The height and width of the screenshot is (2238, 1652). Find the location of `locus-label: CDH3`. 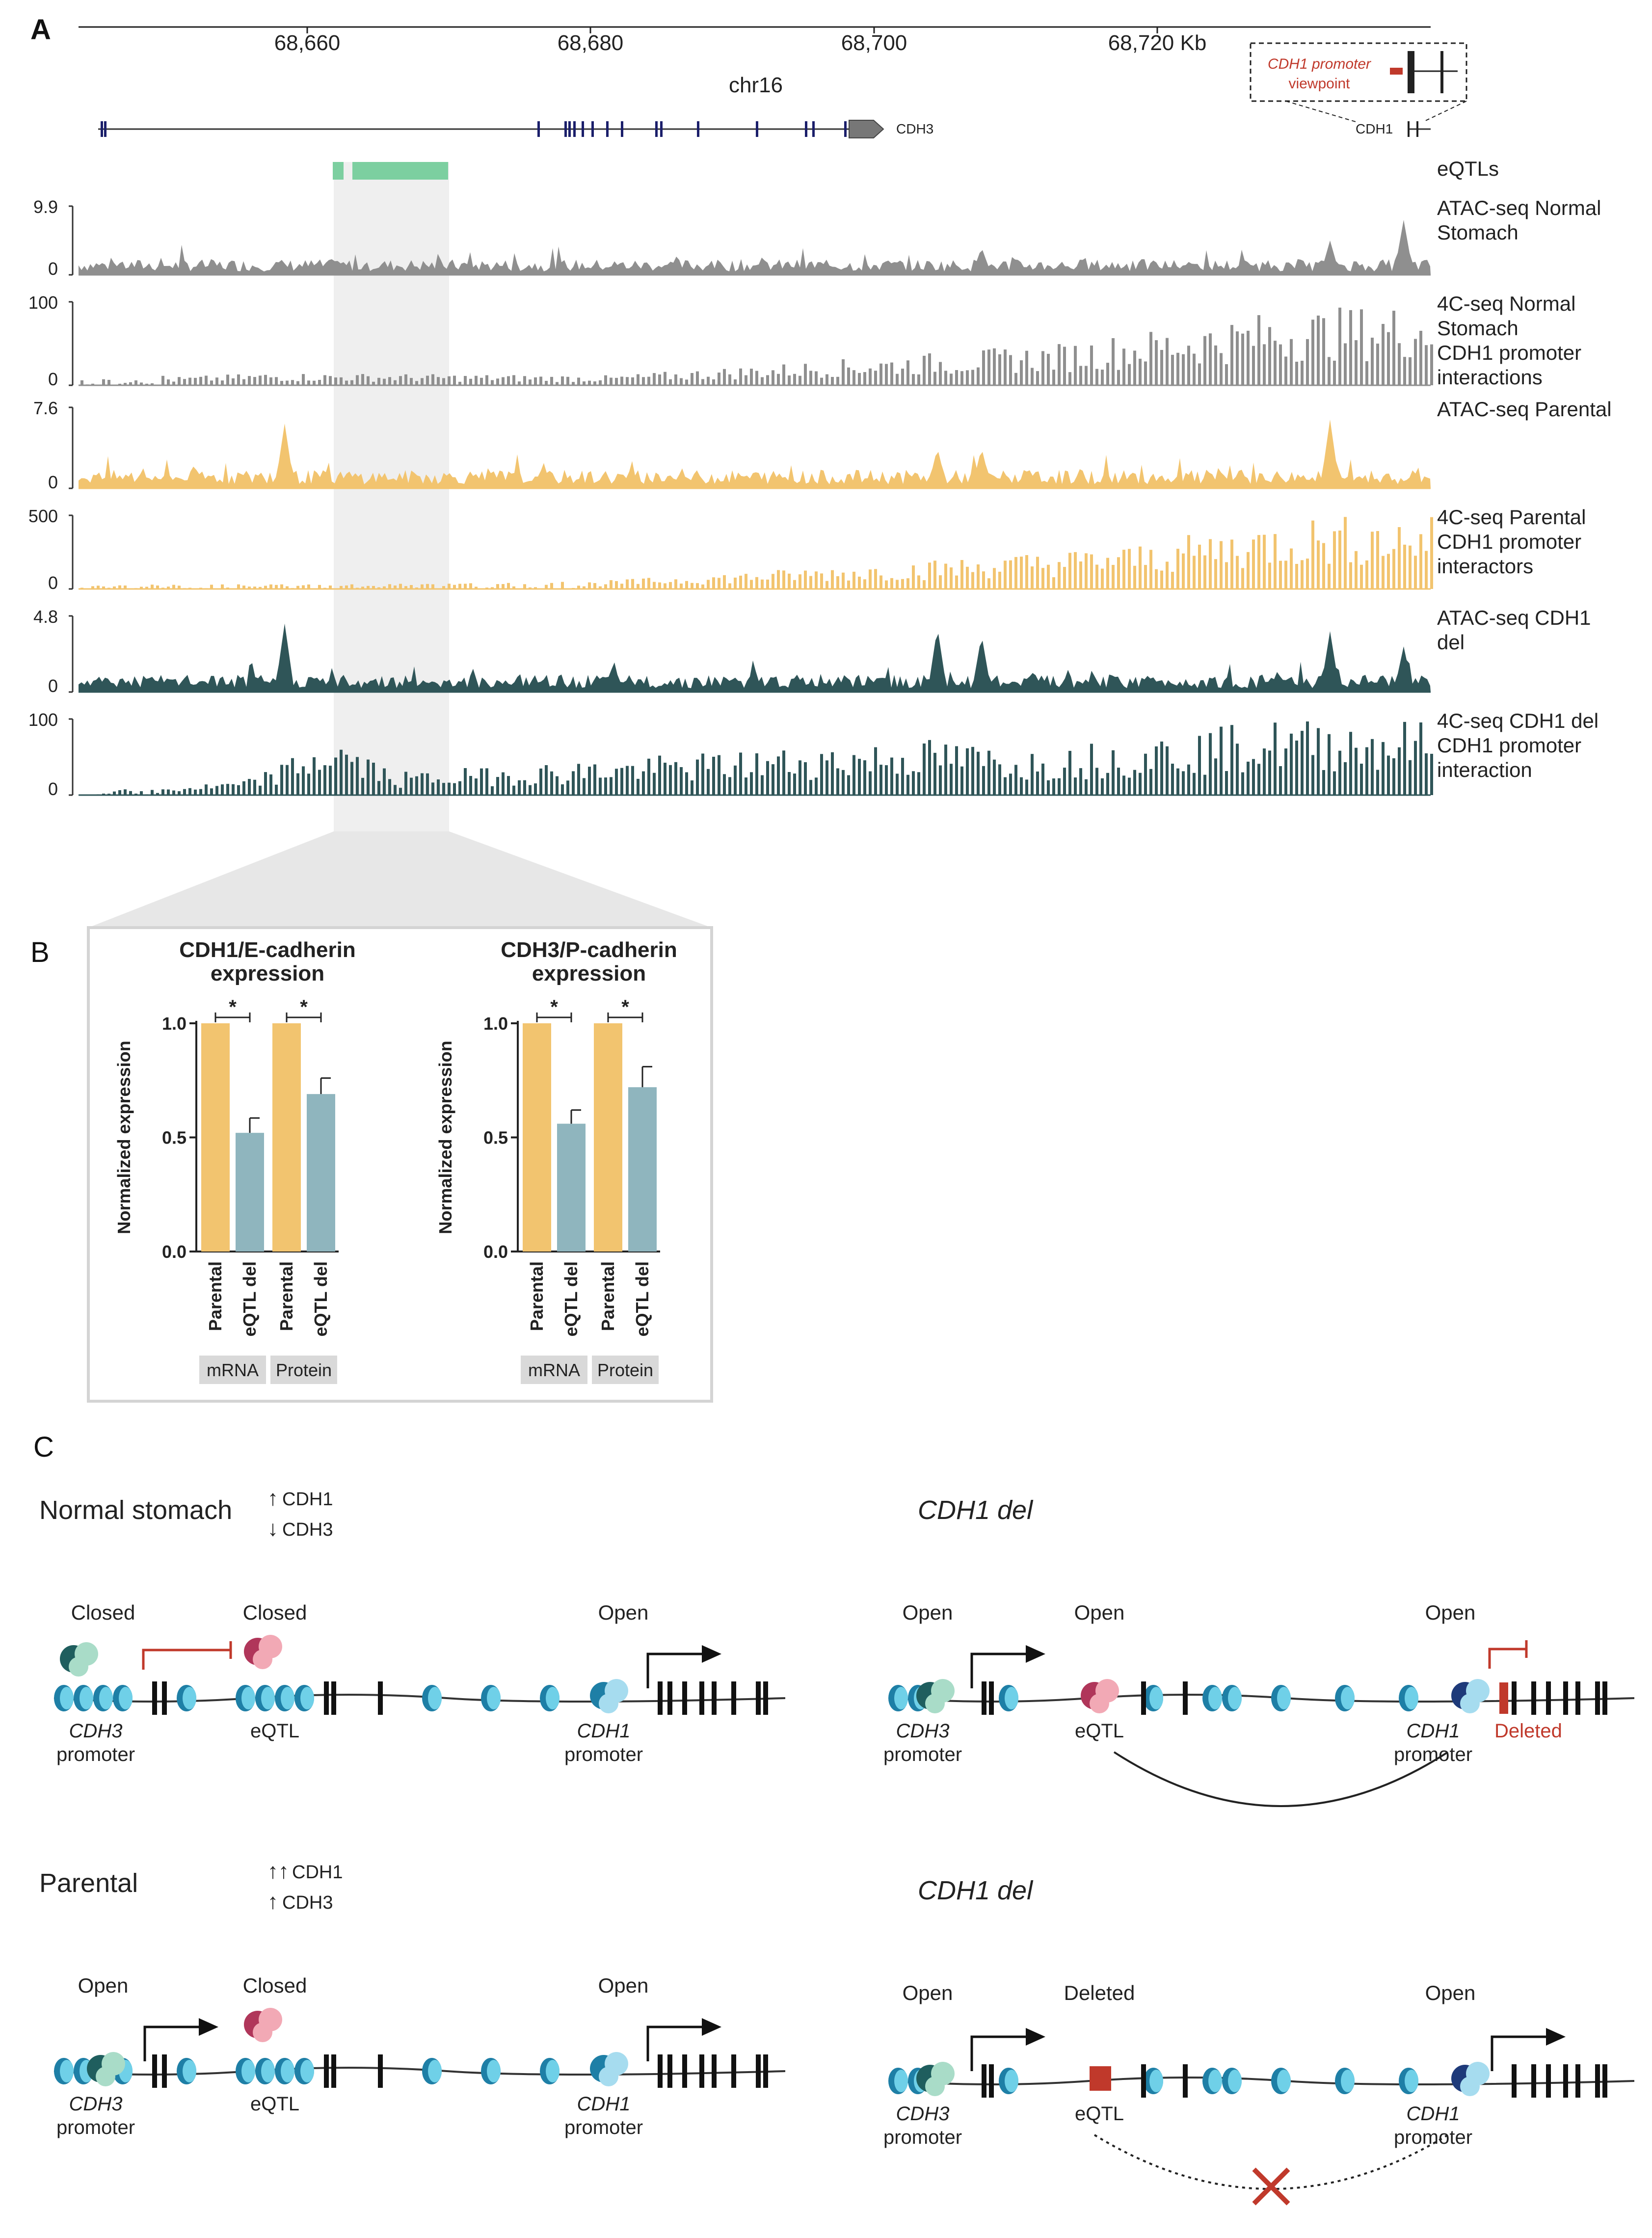

locus-label: CDH3 is located at coordinates (96, 1731).